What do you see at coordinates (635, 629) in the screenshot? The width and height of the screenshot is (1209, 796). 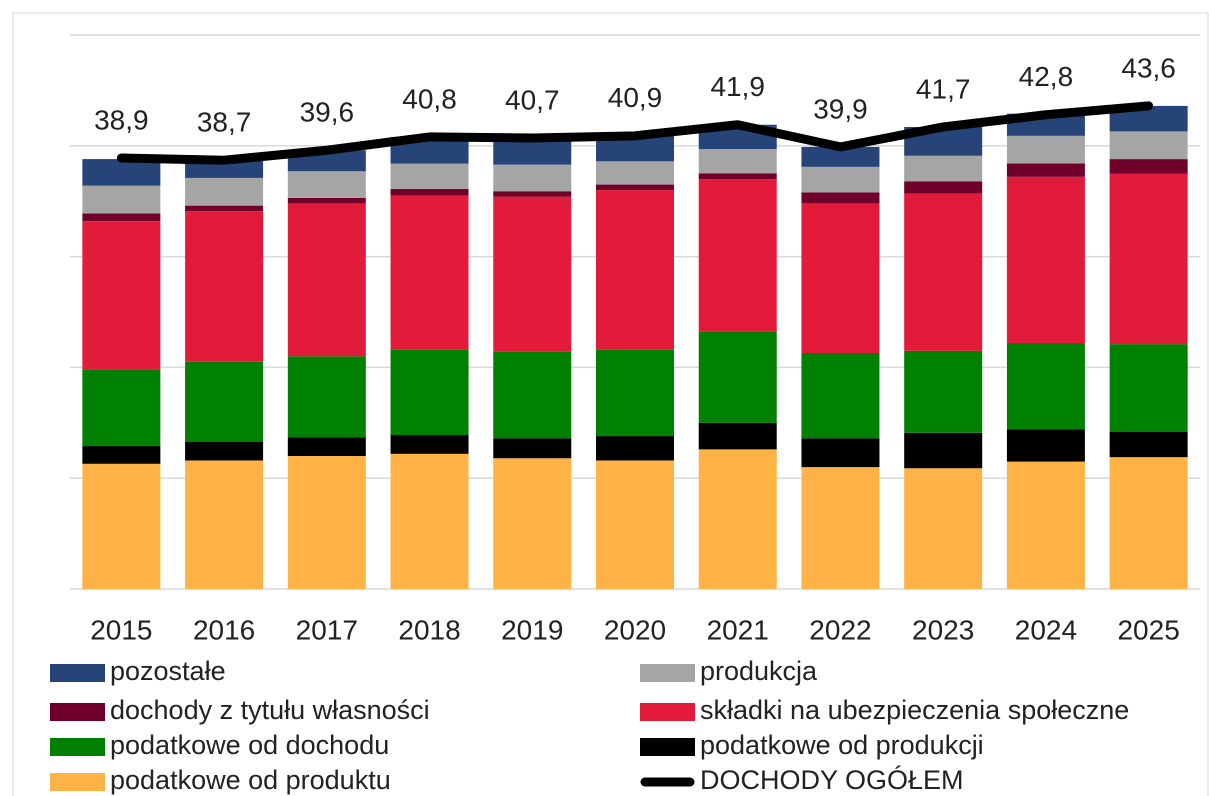 I see `x-tick-label: 2020` at bounding box center [635, 629].